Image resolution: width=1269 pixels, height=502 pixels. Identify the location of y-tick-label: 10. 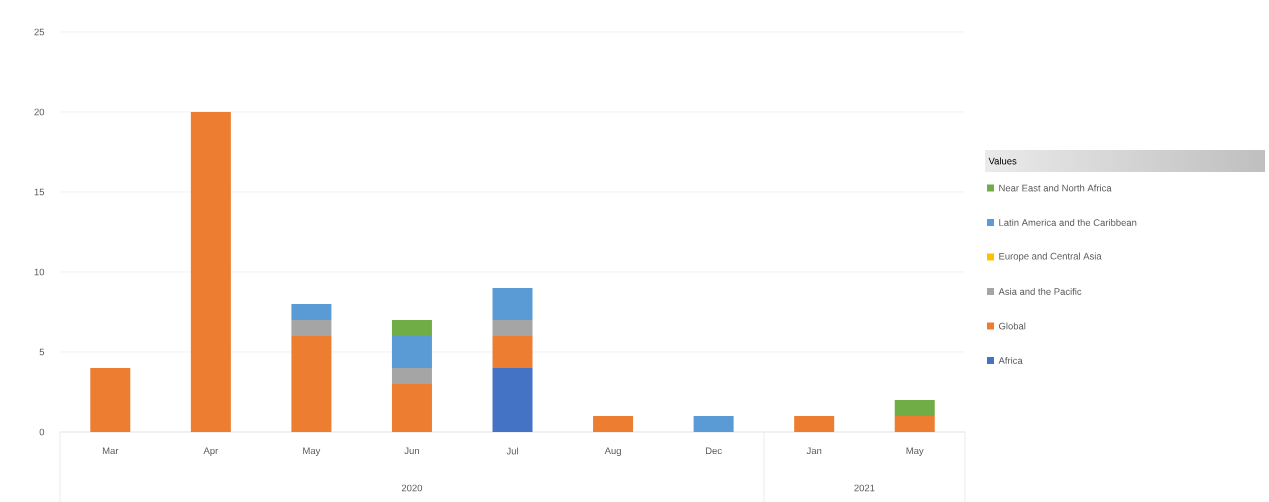
(39, 272).